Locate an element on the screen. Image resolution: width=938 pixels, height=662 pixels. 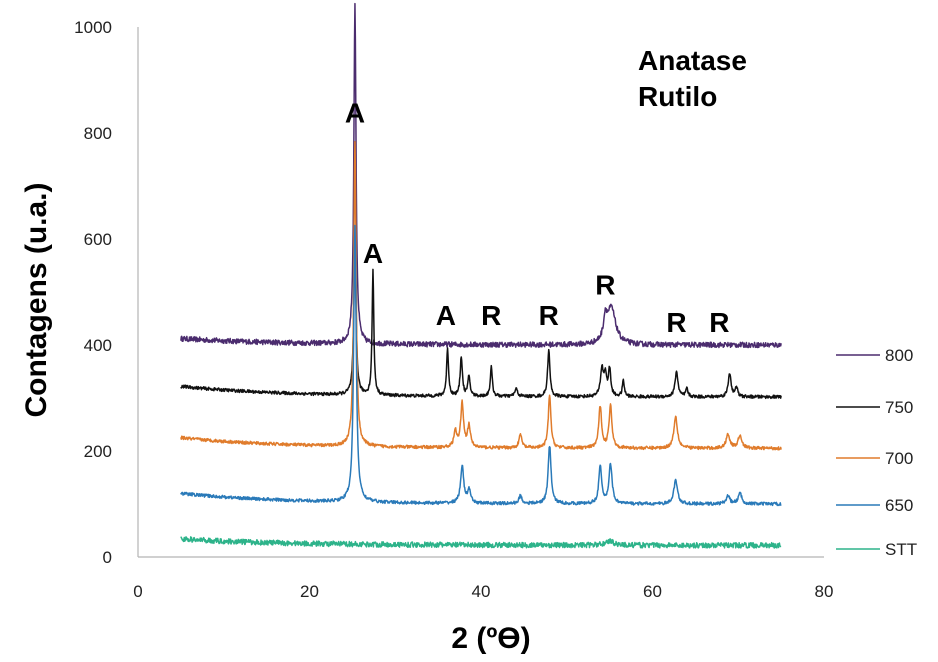
x-tick-label: 20 is located at coordinates (309, 591).